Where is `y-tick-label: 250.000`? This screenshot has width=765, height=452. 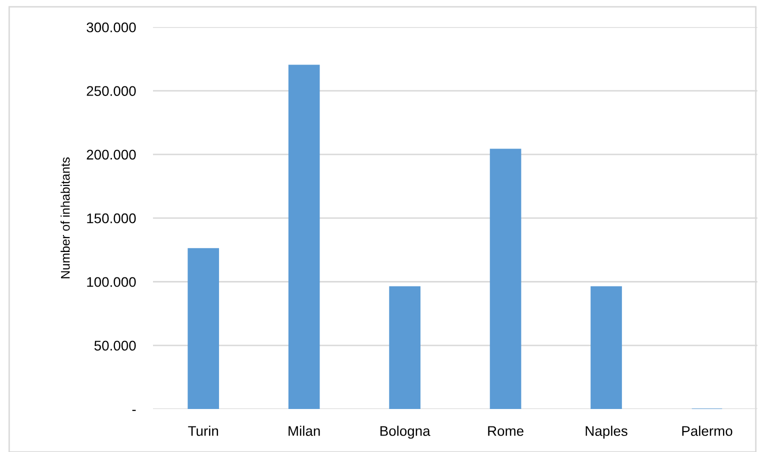
y-tick-label: 250.000 is located at coordinates (111, 91).